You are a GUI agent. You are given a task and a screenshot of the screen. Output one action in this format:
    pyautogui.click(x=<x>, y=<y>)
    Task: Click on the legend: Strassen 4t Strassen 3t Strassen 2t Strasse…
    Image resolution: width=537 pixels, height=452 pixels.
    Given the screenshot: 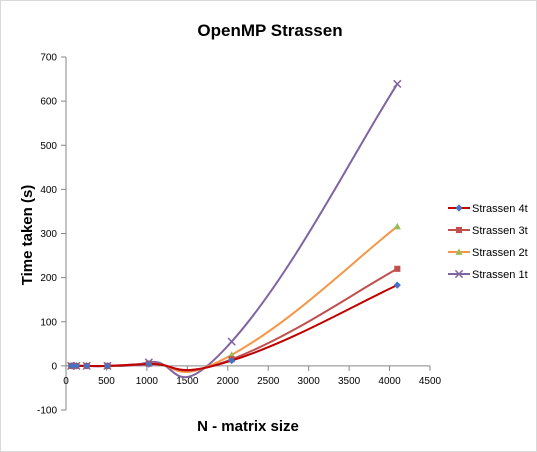 What is the action you would take?
    pyautogui.click(x=488, y=242)
    